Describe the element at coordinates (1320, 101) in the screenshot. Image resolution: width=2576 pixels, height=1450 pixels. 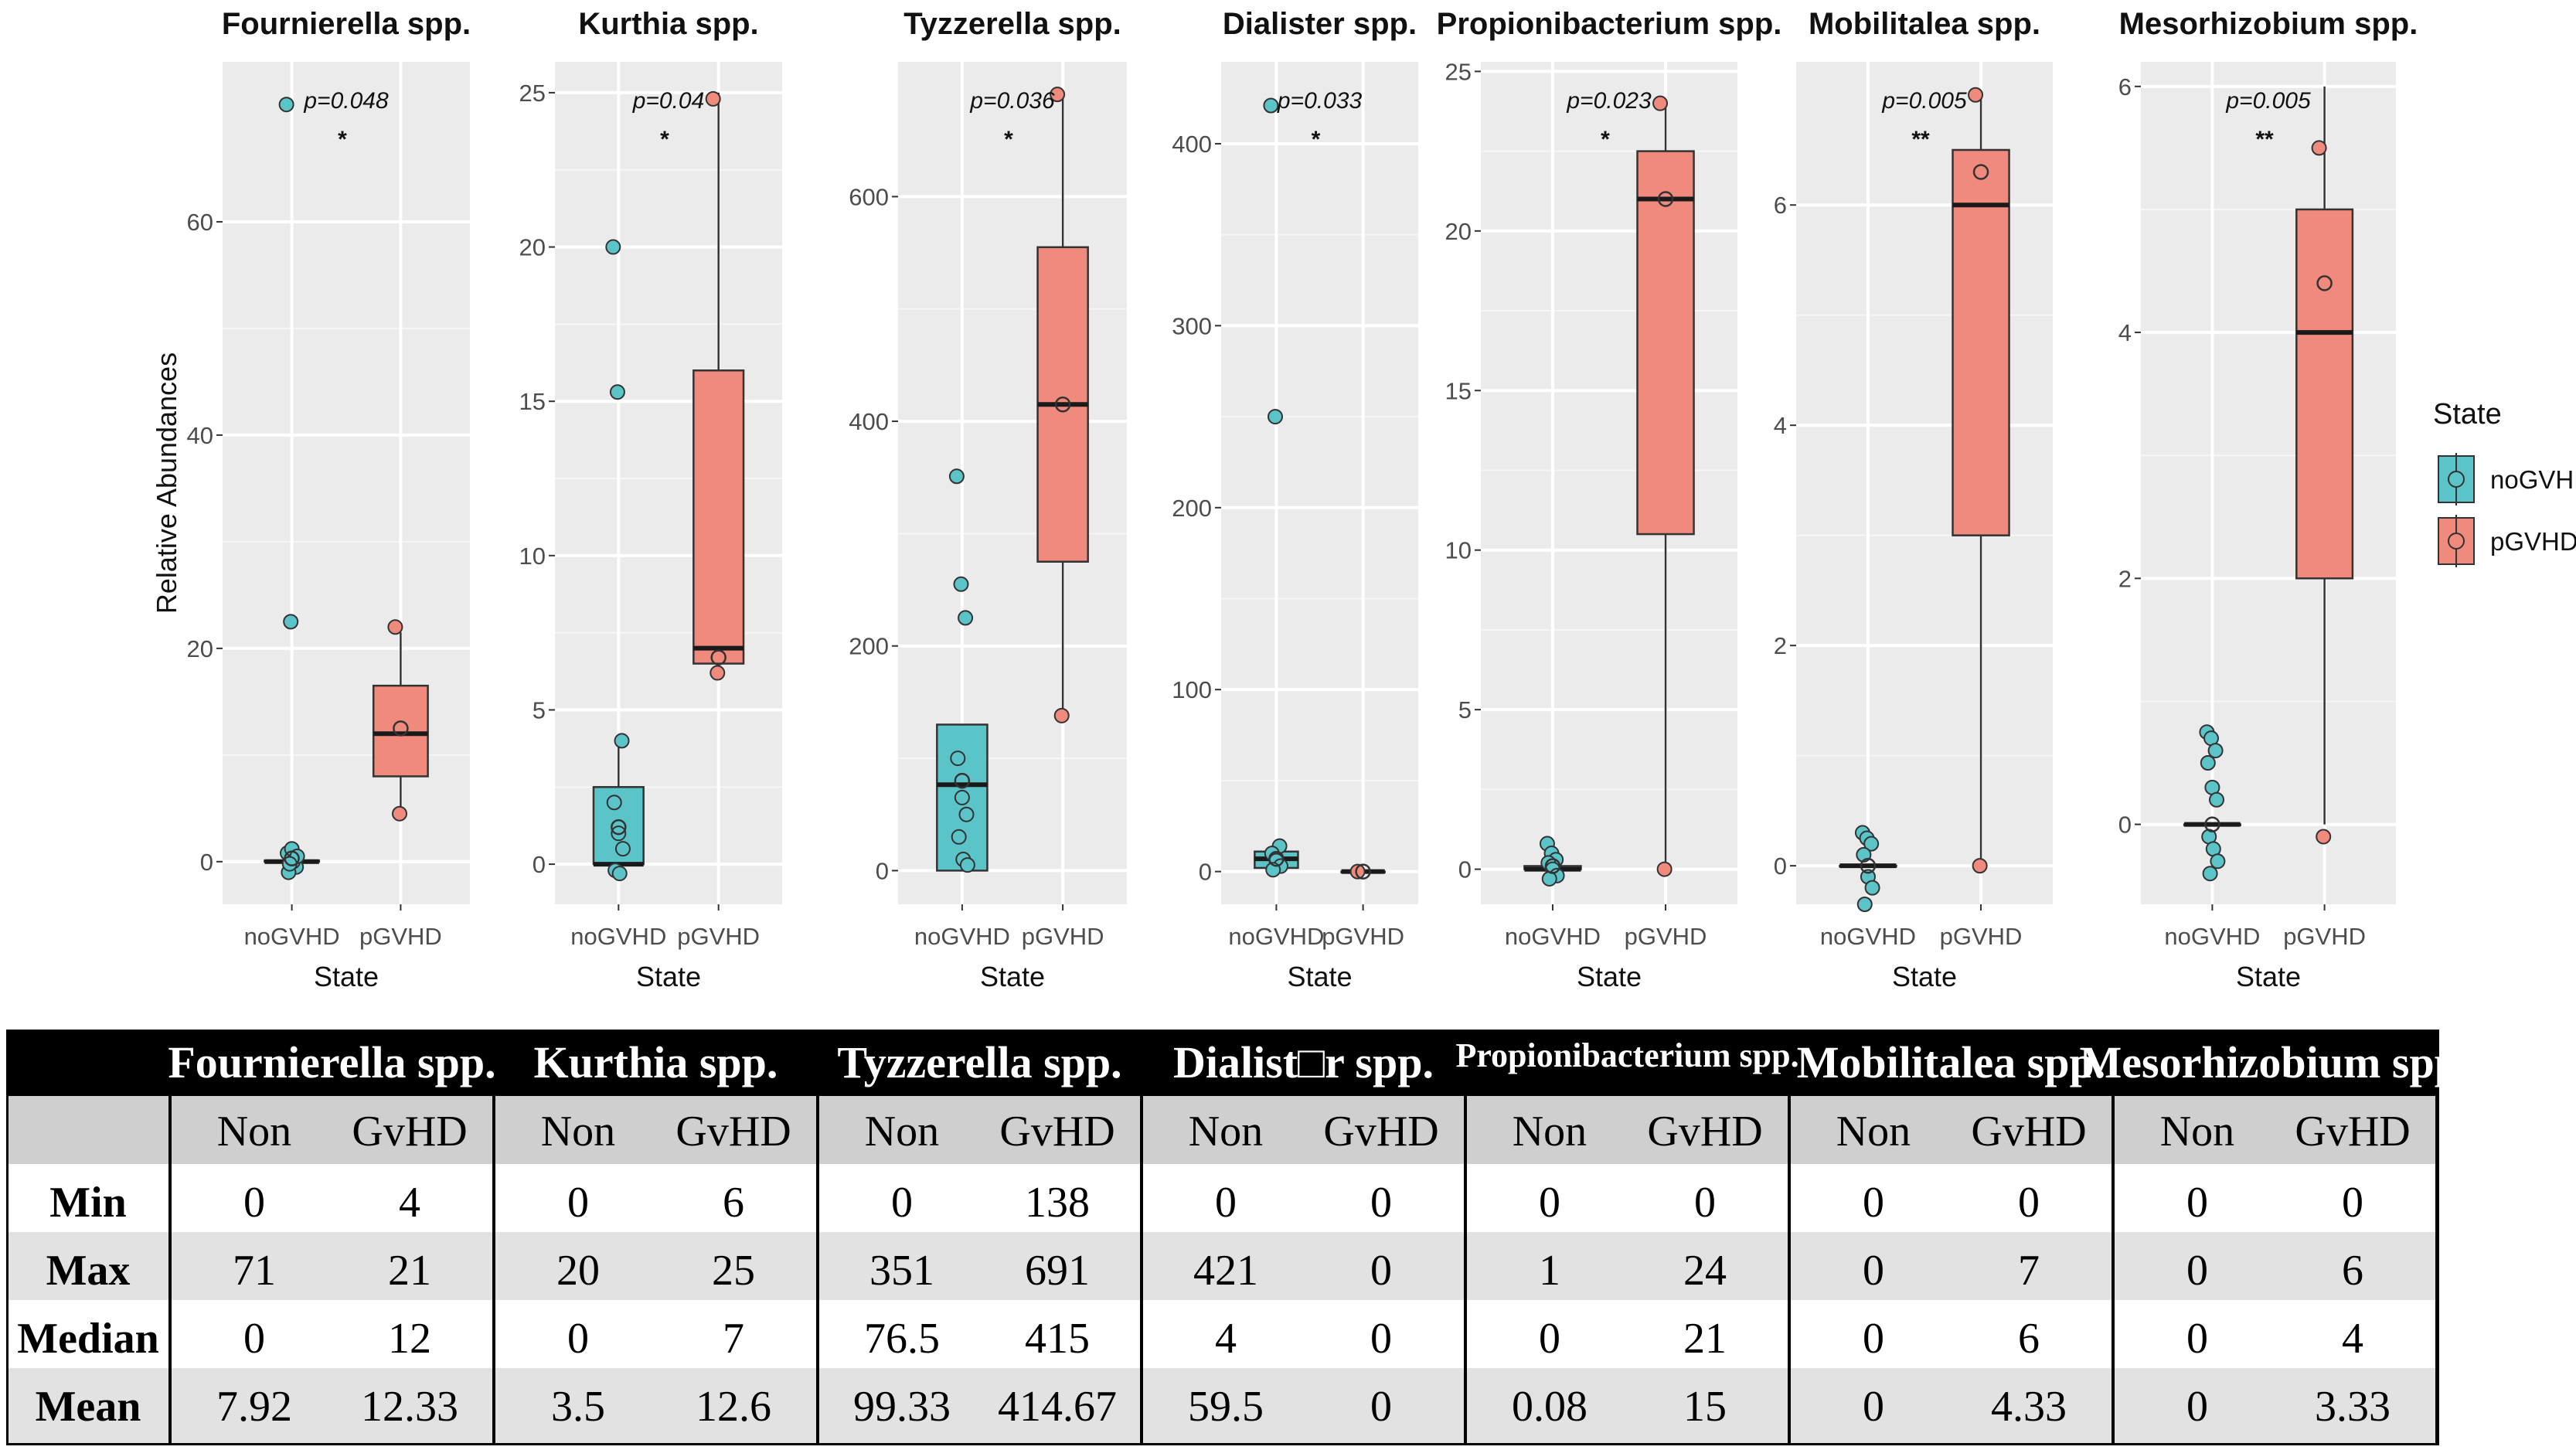
I see `p-value-label: p=0.033` at that location.